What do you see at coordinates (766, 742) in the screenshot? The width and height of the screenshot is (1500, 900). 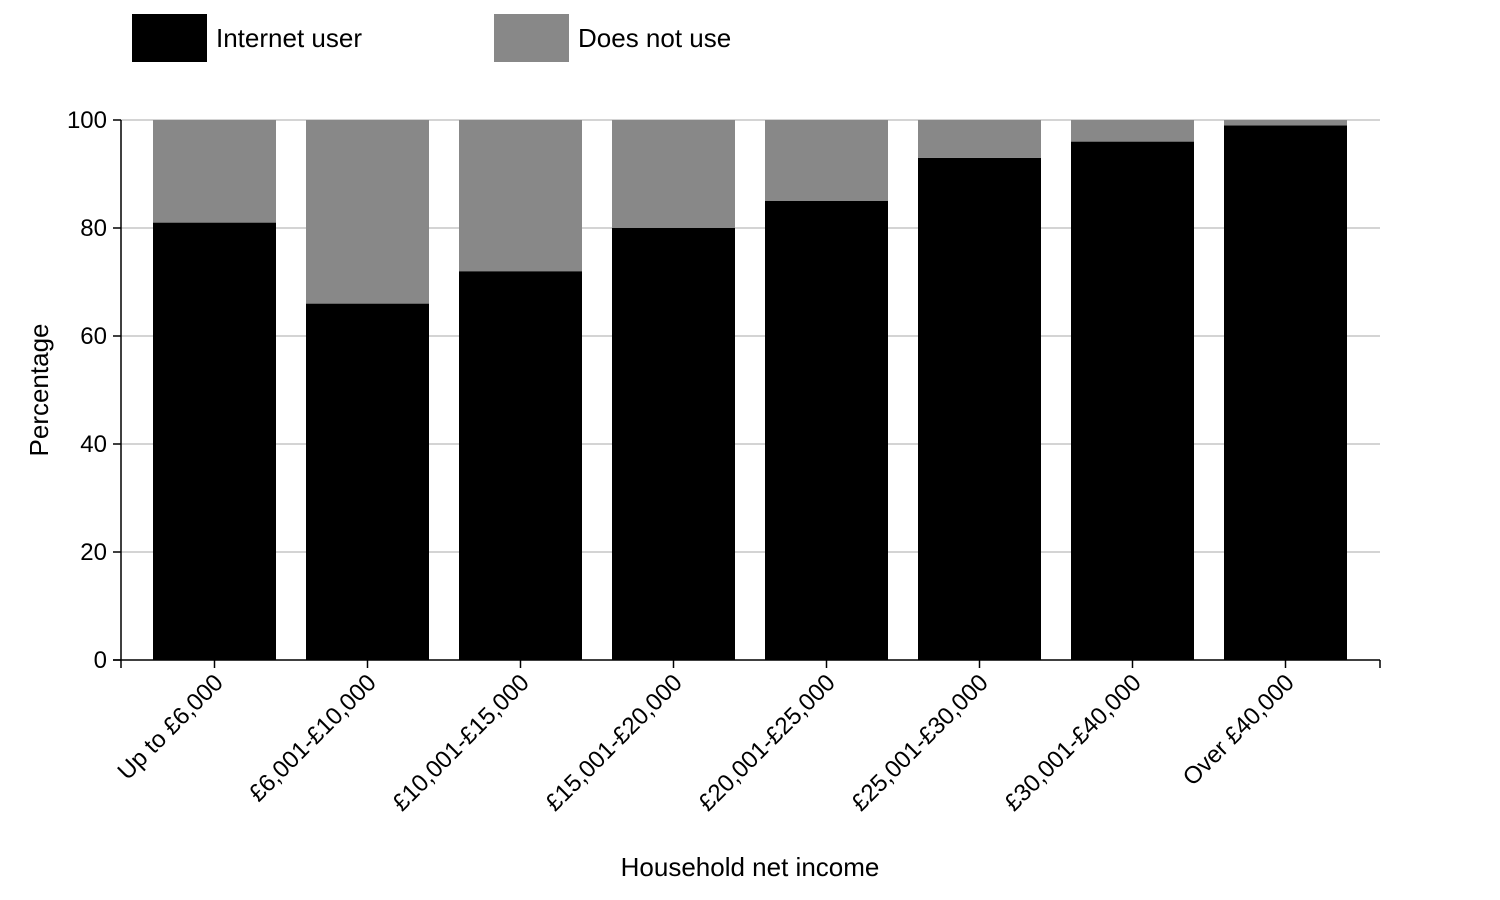 I see `x-tick-label-4: £20,001-£25,000` at bounding box center [766, 742].